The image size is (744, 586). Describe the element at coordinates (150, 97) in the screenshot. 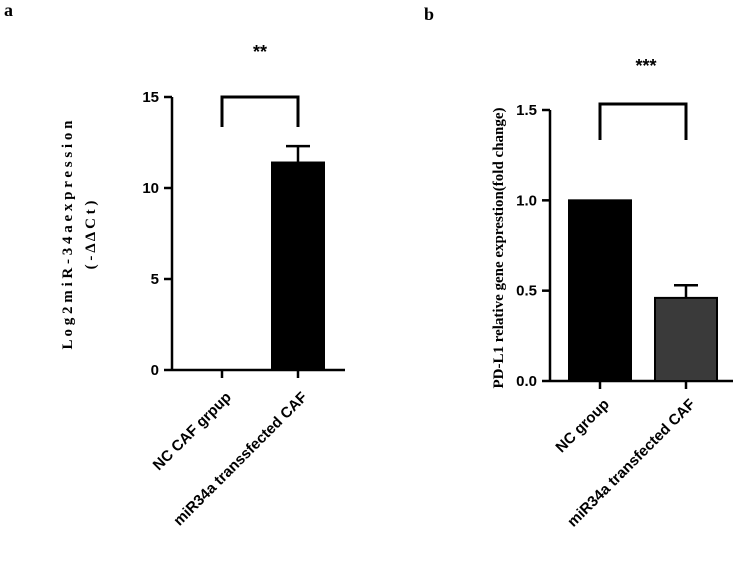

I see `y-tick-label: 15` at that location.